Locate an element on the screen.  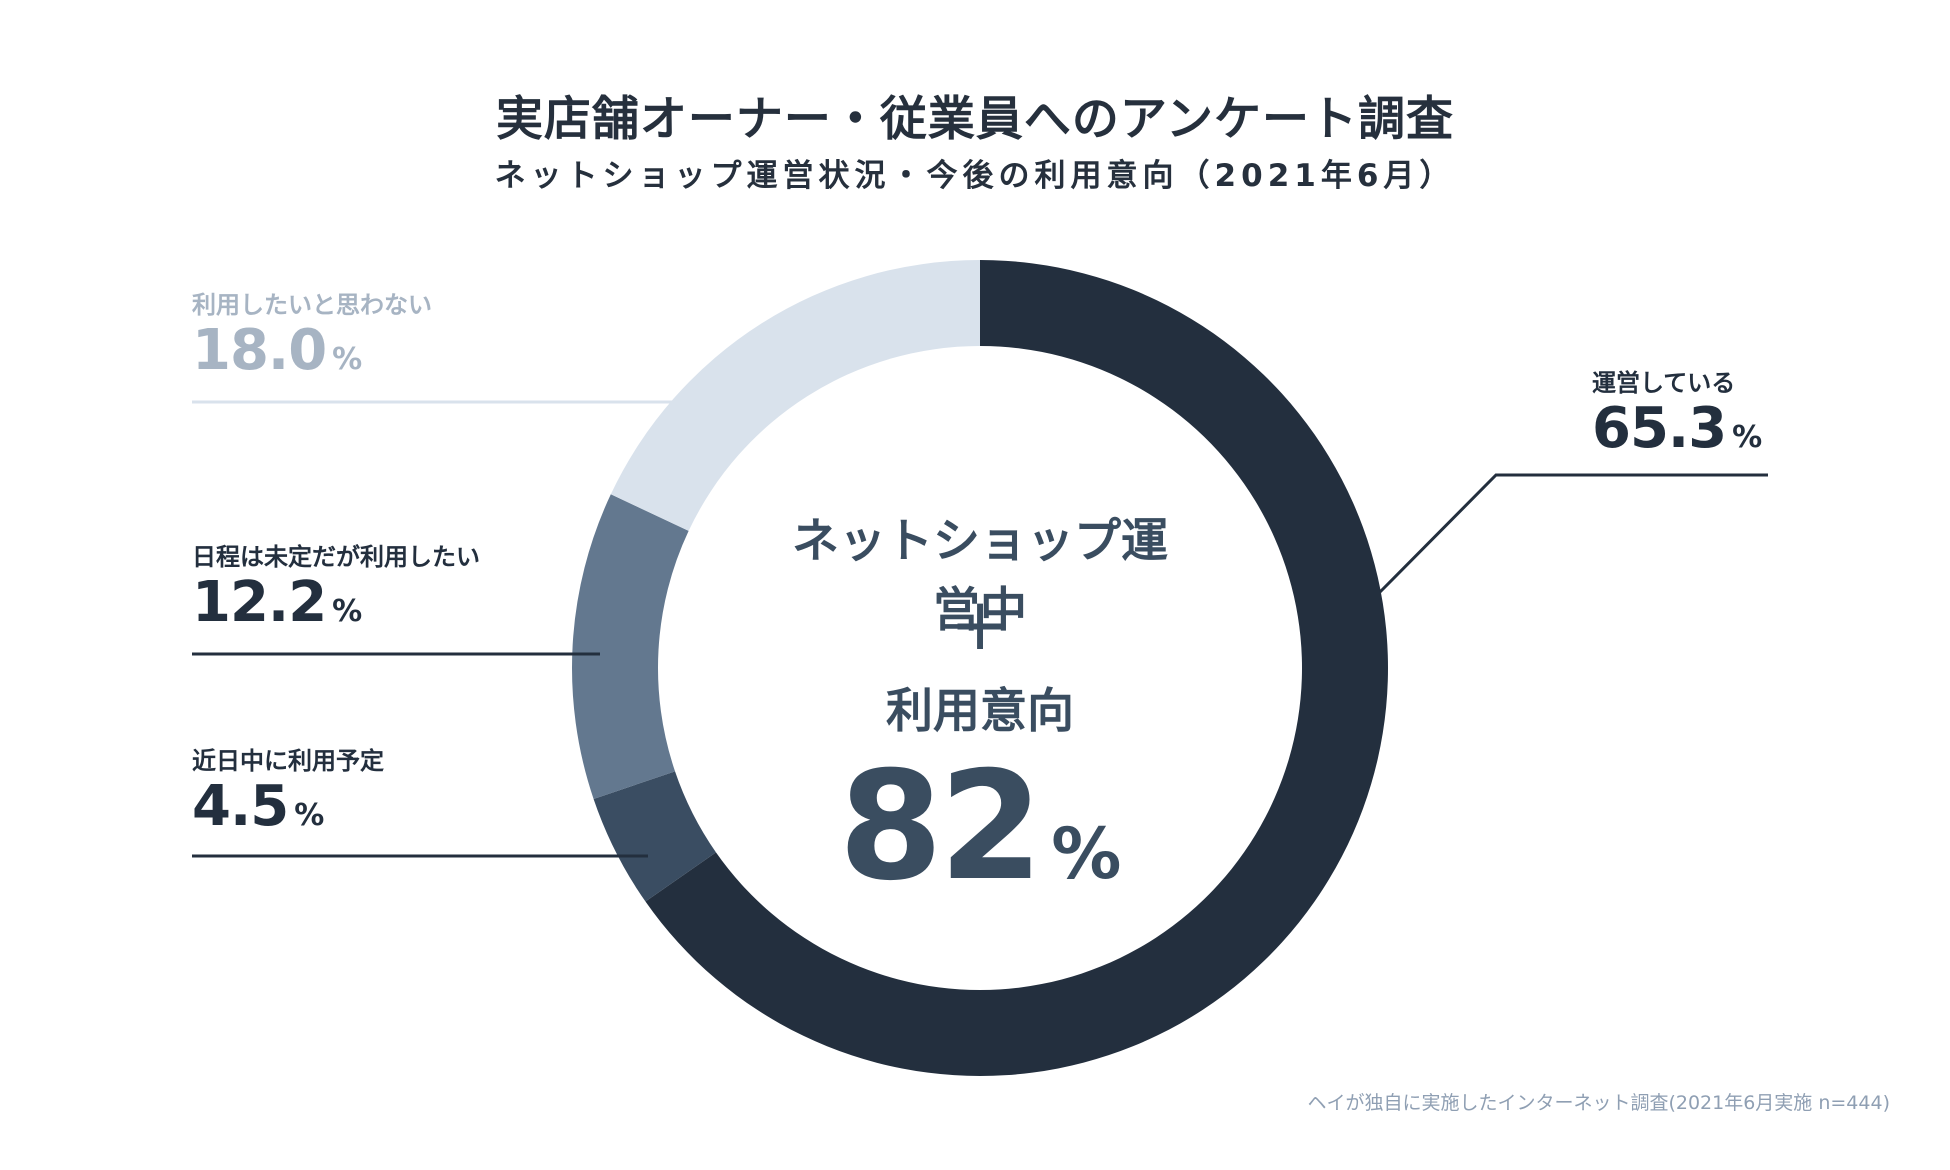
slice-value: 12.2% is located at coordinates (277, 602).